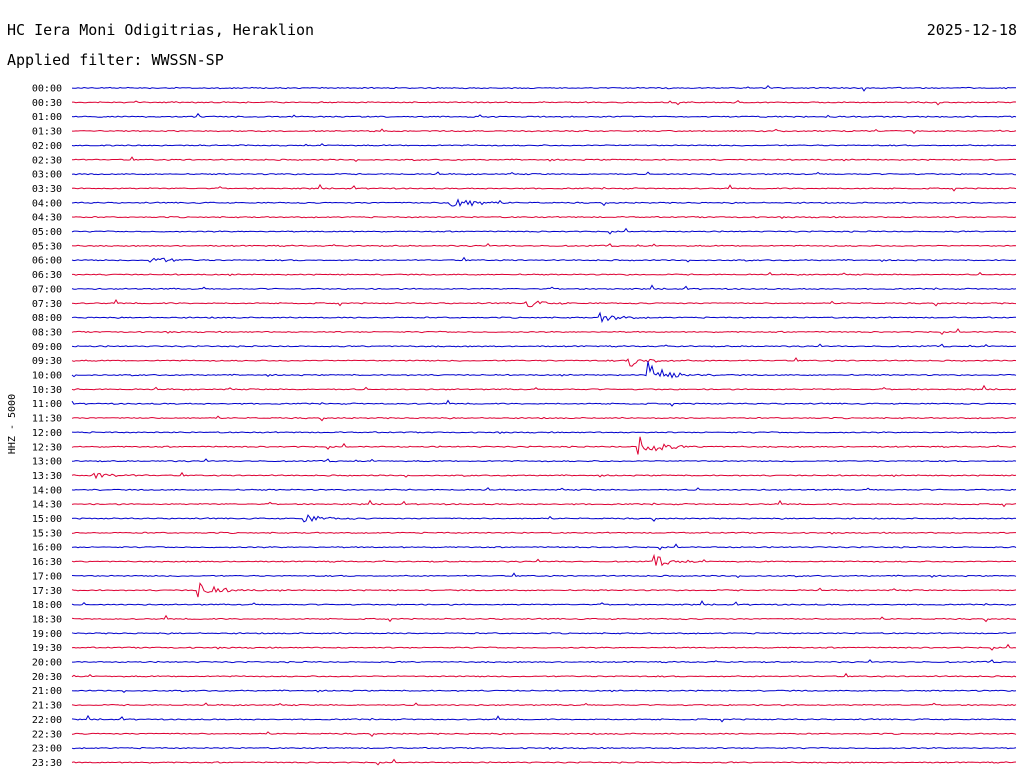 This screenshot has height=780, width=1024. What do you see at coordinates (47, 390) in the screenshot?
I see `row-time-label: 10:30` at bounding box center [47, 390].